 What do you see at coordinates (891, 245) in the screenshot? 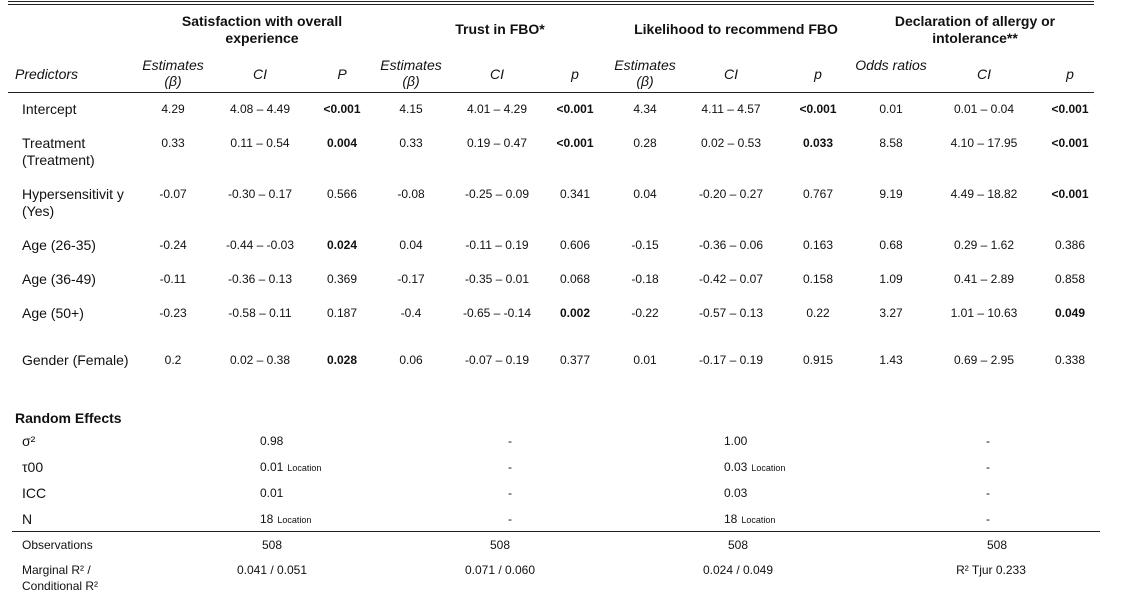
I see `estimate: 0.68` at bounding box center [891, 245].